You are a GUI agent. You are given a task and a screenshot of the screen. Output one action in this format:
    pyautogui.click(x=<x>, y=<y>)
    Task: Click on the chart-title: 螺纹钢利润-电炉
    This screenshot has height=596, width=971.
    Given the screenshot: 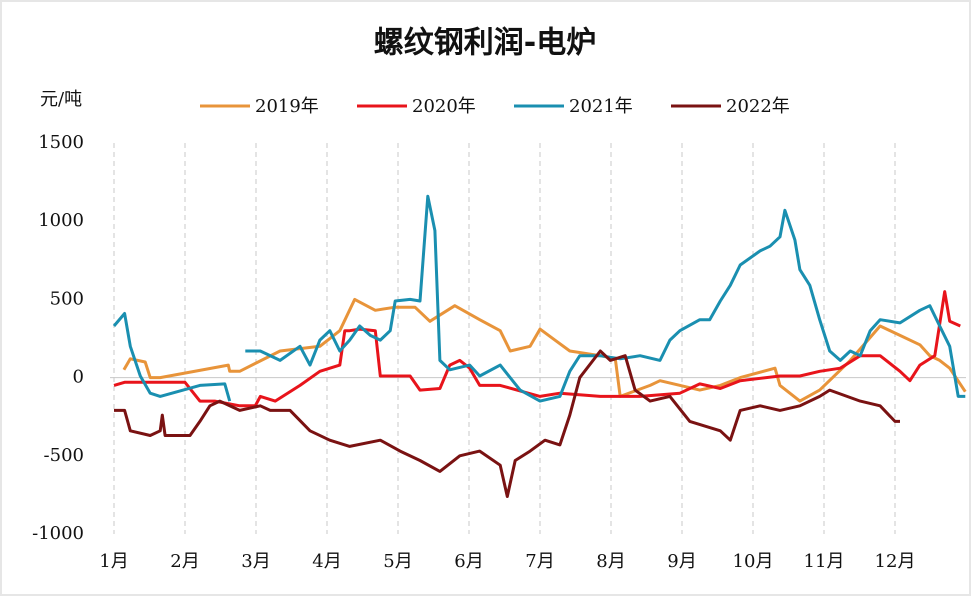 What is the action you would take?
    pyautogui.click(x=485, y=43)
    